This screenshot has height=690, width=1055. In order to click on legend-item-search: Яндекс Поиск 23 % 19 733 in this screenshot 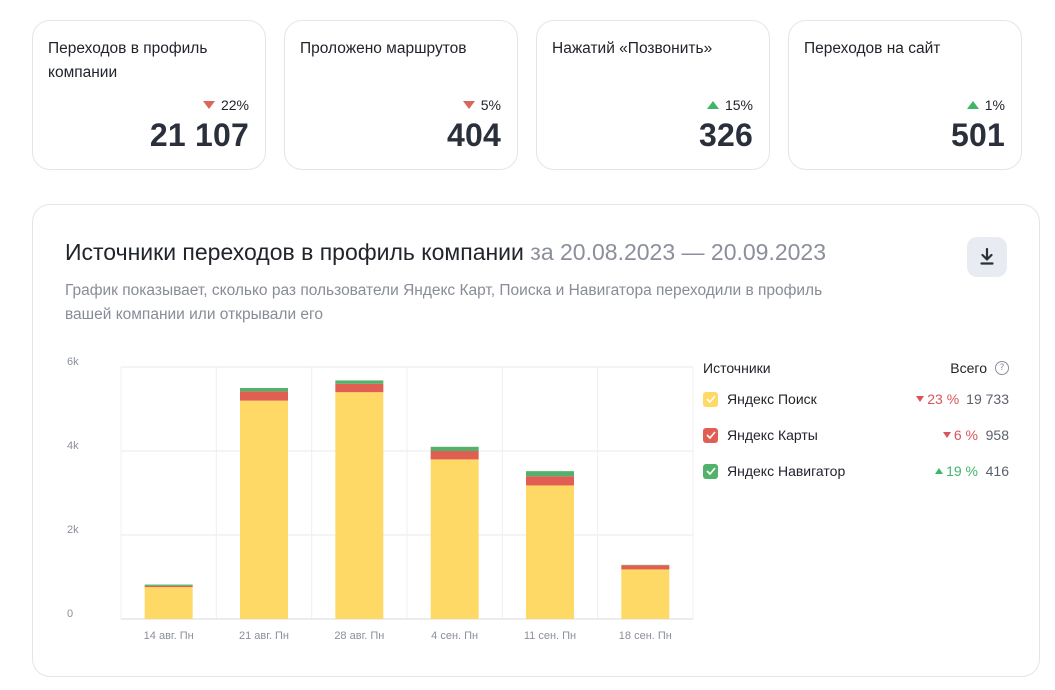, I will do `click(856, 399)`.